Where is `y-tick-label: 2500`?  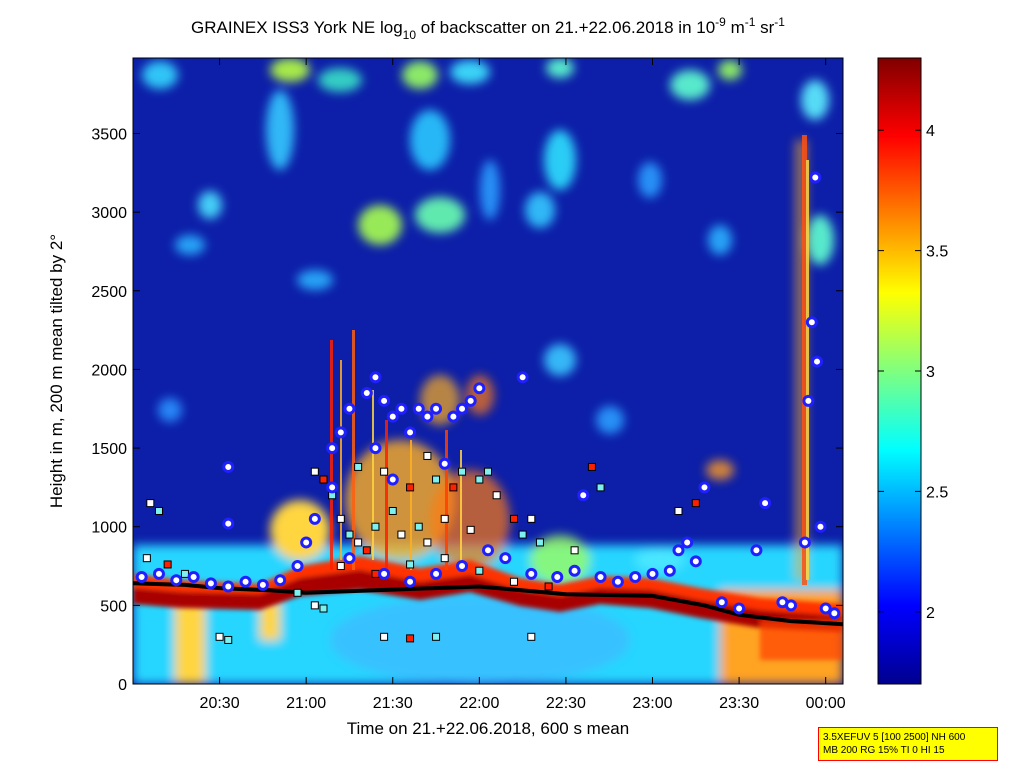 y-tick-label: 2500 is located at coordinates (109, 292).